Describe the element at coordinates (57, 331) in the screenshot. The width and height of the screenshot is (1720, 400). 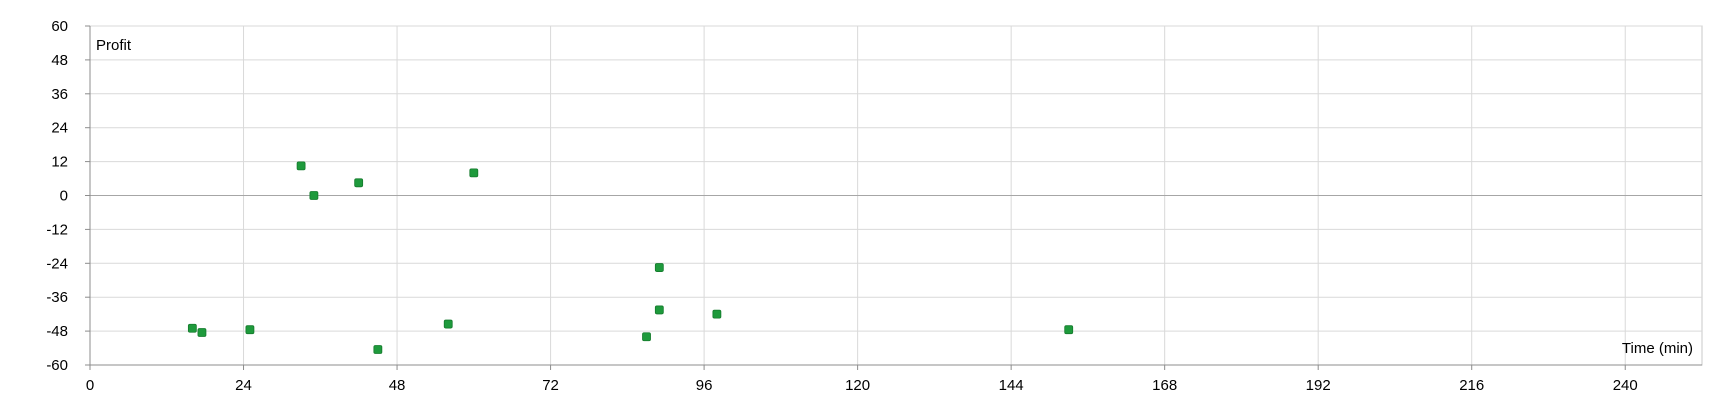
I see `y-tick-label: -48` at that location.